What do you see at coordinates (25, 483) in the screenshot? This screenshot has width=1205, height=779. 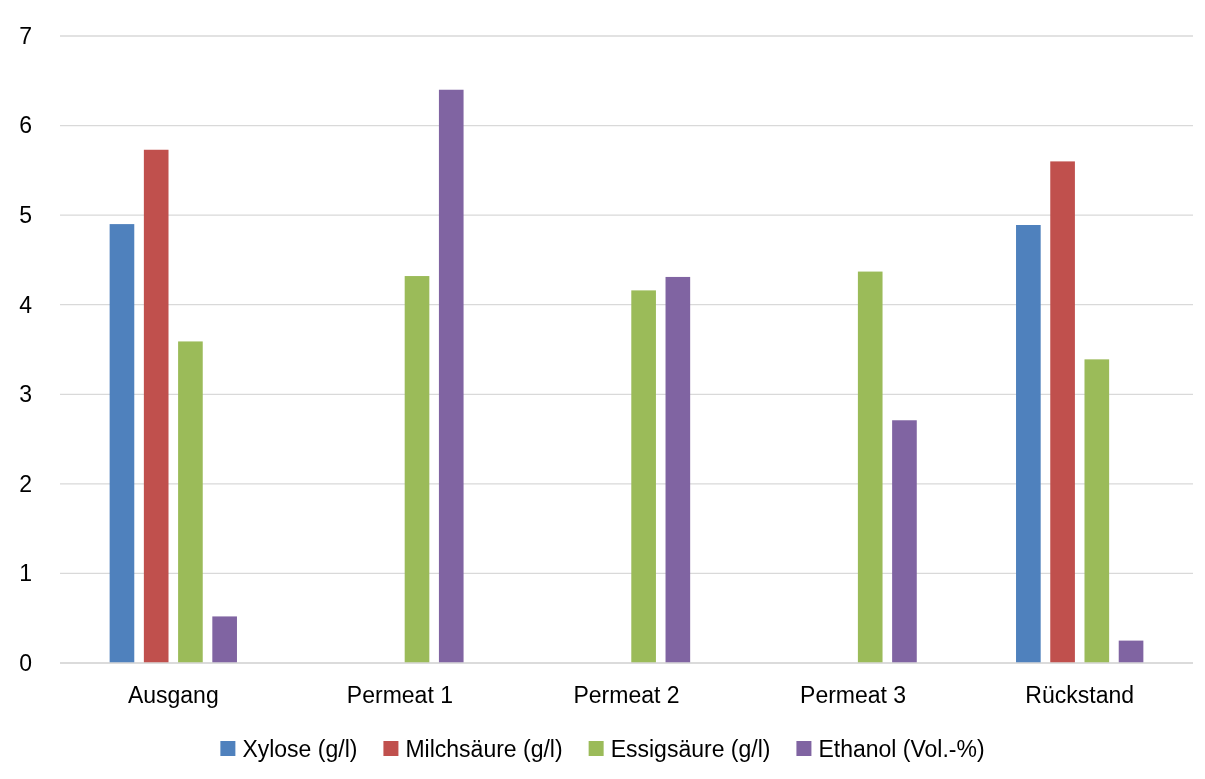 I see `y-tick-label: 2` at bounding box center [25, 483].